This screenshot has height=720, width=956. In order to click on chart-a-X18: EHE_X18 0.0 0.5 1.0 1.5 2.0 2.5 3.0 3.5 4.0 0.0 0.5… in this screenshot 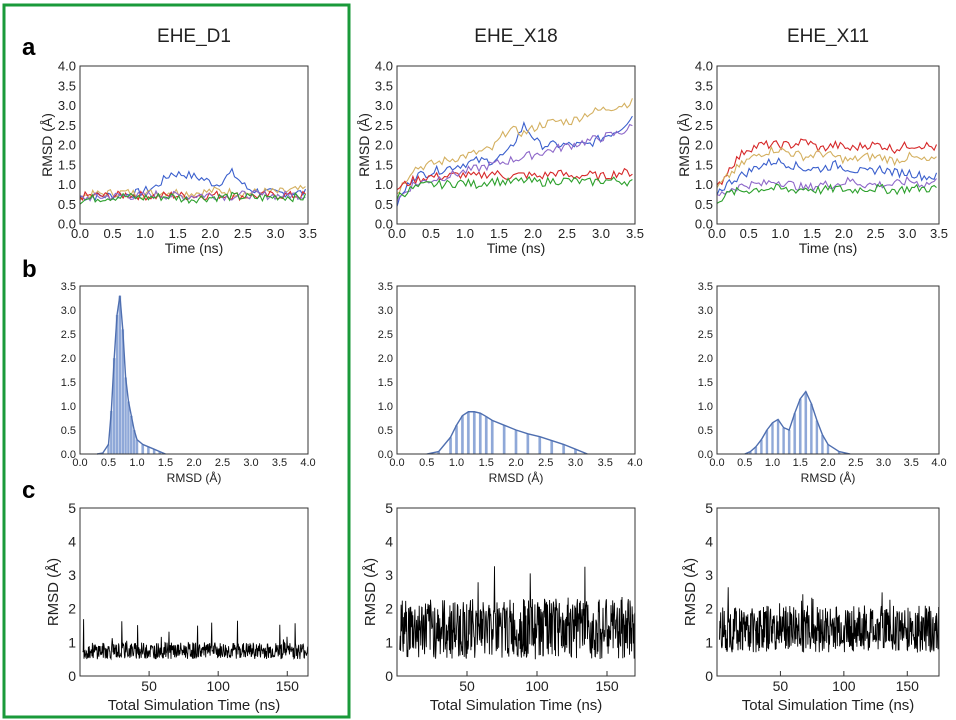, I will do `click(500, 141)`.